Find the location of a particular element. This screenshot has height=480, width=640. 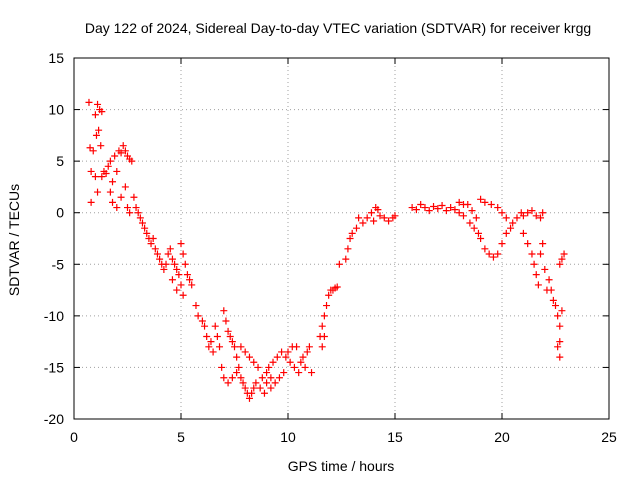

y-tick-label: 10 is located at coordinates (56, 110).